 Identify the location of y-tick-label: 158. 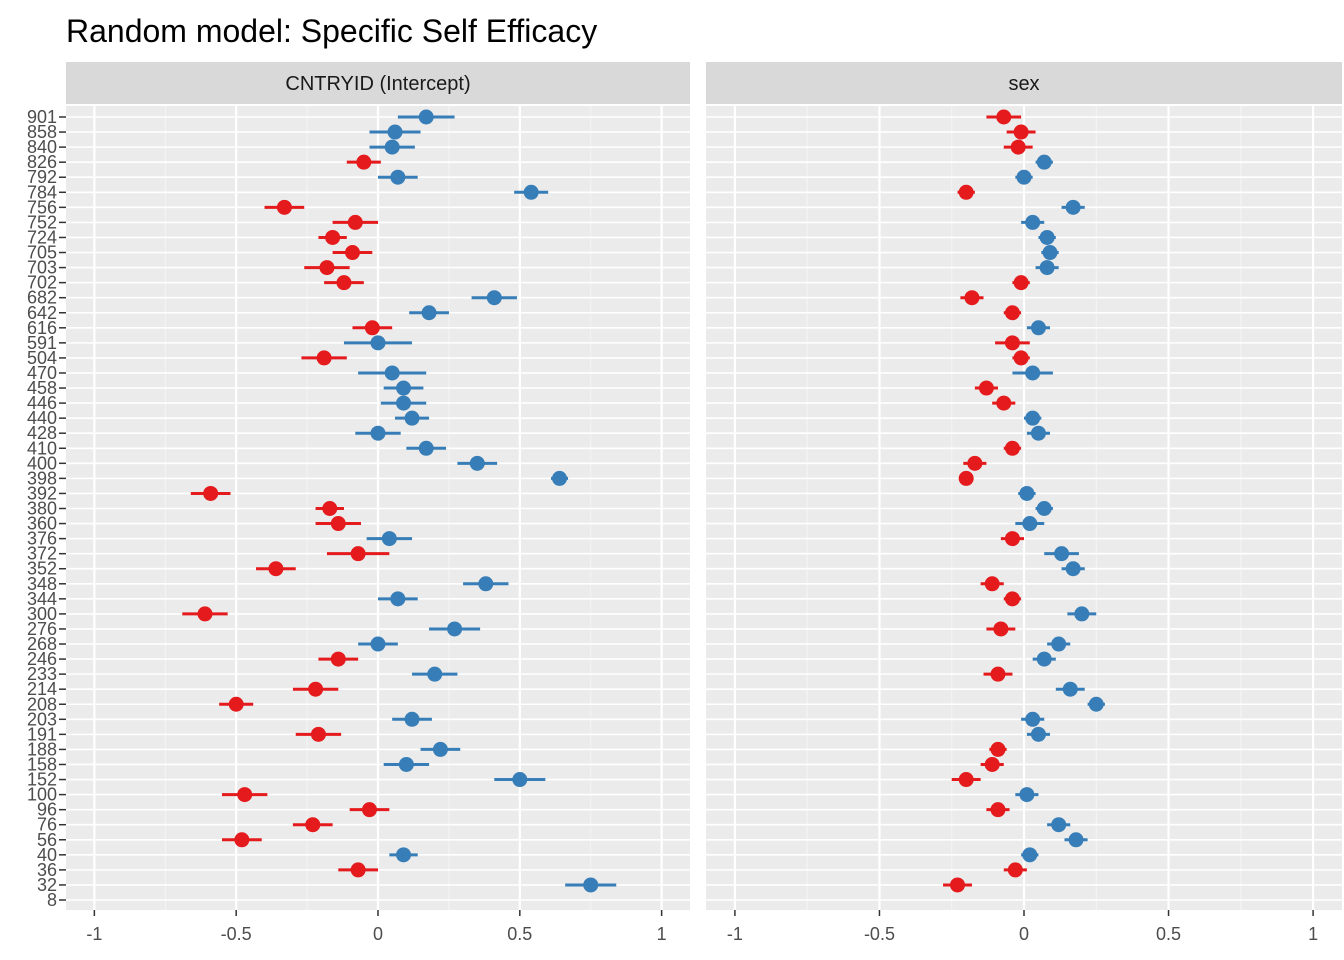
(42, 764).